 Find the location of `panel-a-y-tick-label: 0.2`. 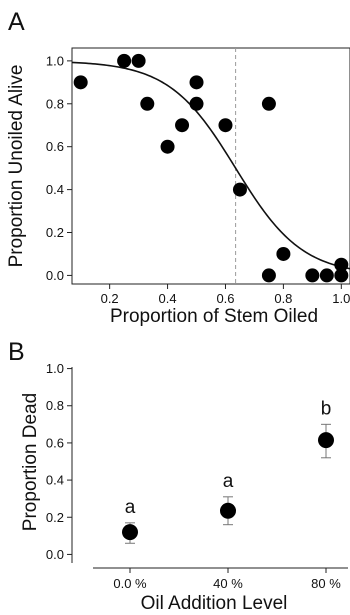

panel-a-y-tick-label: 0.2 is located at coordinates (55, 232).